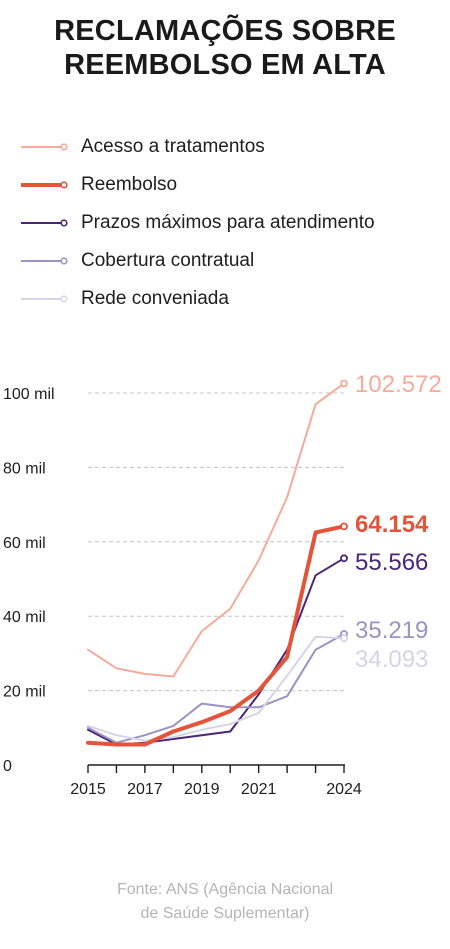 The width and height of the screenshot is (450, 949). Describe the element at coordinates (225, 889) in the screenshot. I see `source-line-1: Fonte: ANS (Agência Nacional` at that location.